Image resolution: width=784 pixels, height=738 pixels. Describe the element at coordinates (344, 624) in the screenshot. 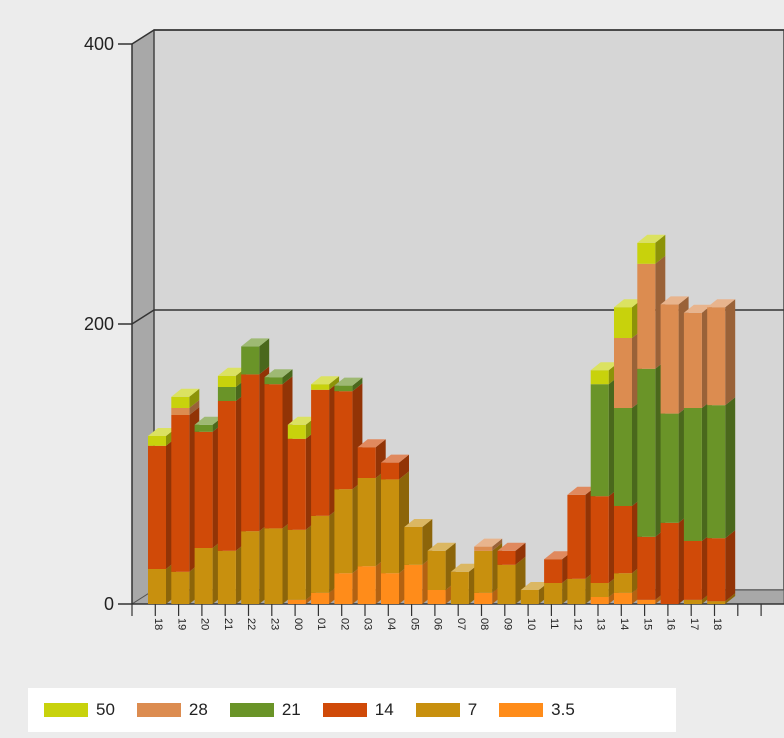

I see `x-tick-label: 02` at that location.